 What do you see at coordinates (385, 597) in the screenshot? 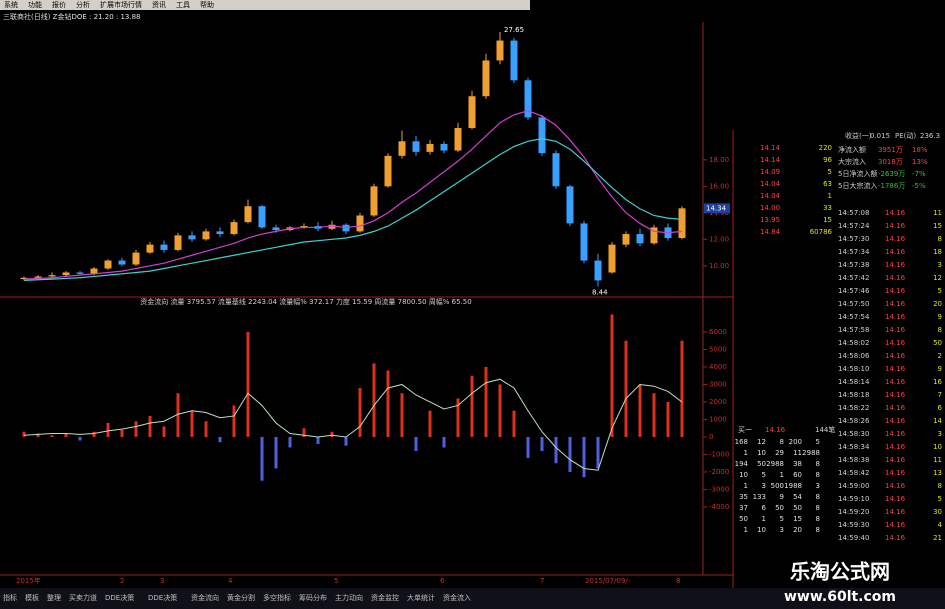
I see `footer-tab: 资金监控` at bounding box center [385, 597].